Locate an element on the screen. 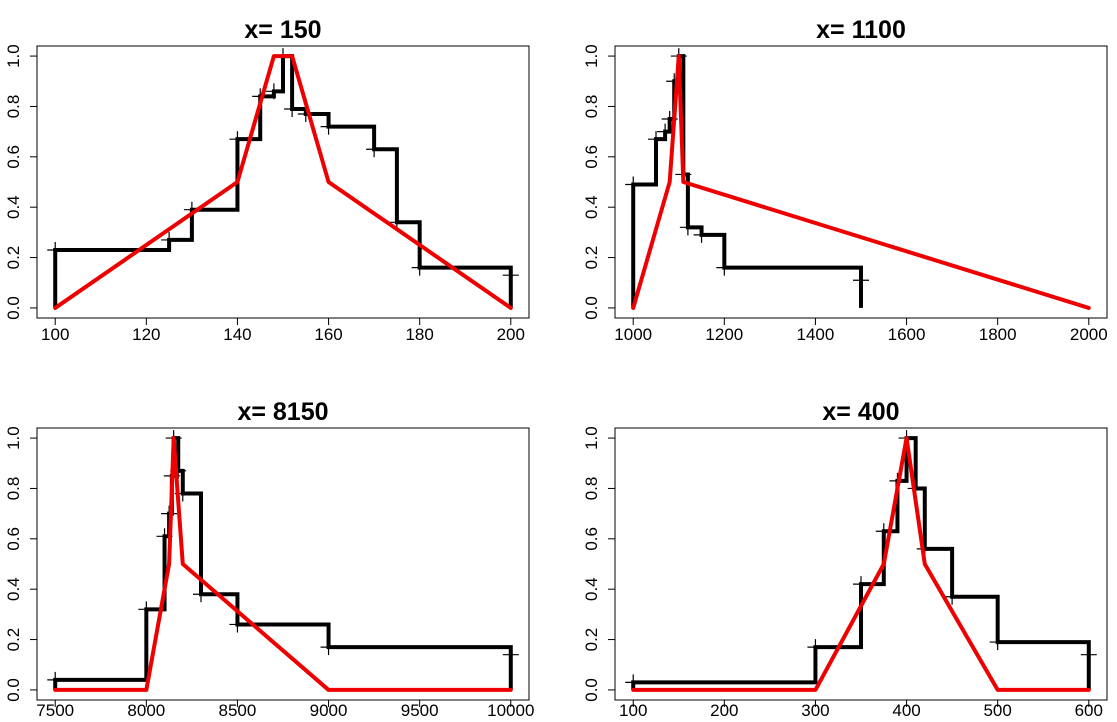  chart-title: x= 1100 is located at coordinates (861, 30).